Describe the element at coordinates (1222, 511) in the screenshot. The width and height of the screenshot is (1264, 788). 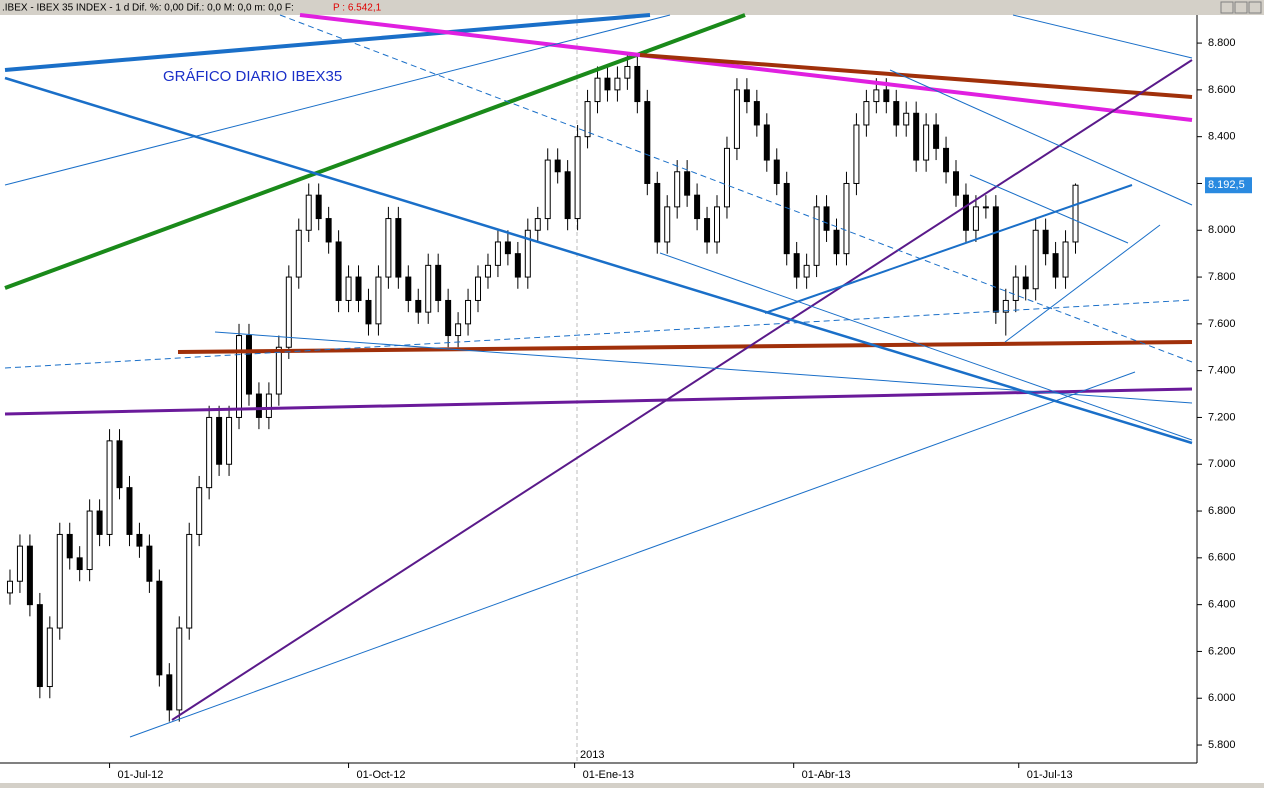
I see `y-tick-label: 6.800` at that location.